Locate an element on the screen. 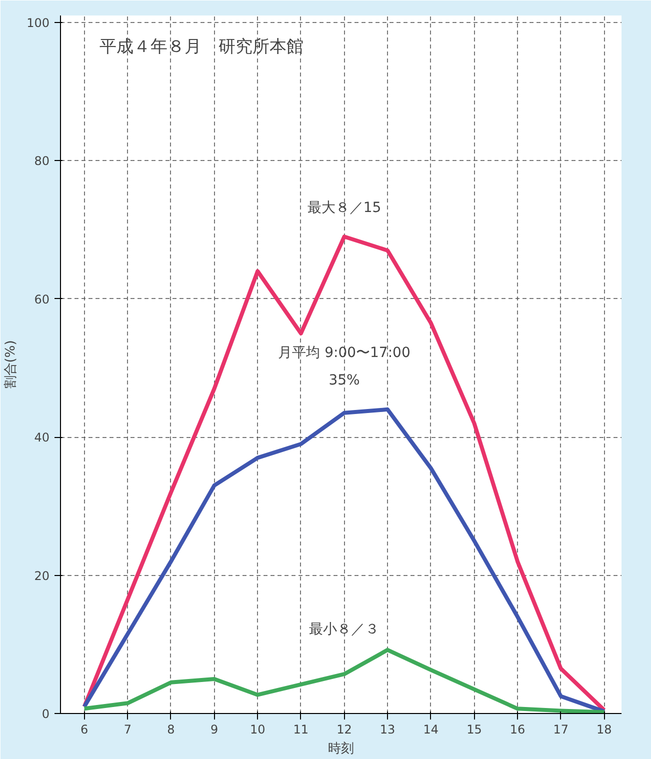 The image size is (651, 759). annotation: 最小８／３ is located at coordinates (344, 629).